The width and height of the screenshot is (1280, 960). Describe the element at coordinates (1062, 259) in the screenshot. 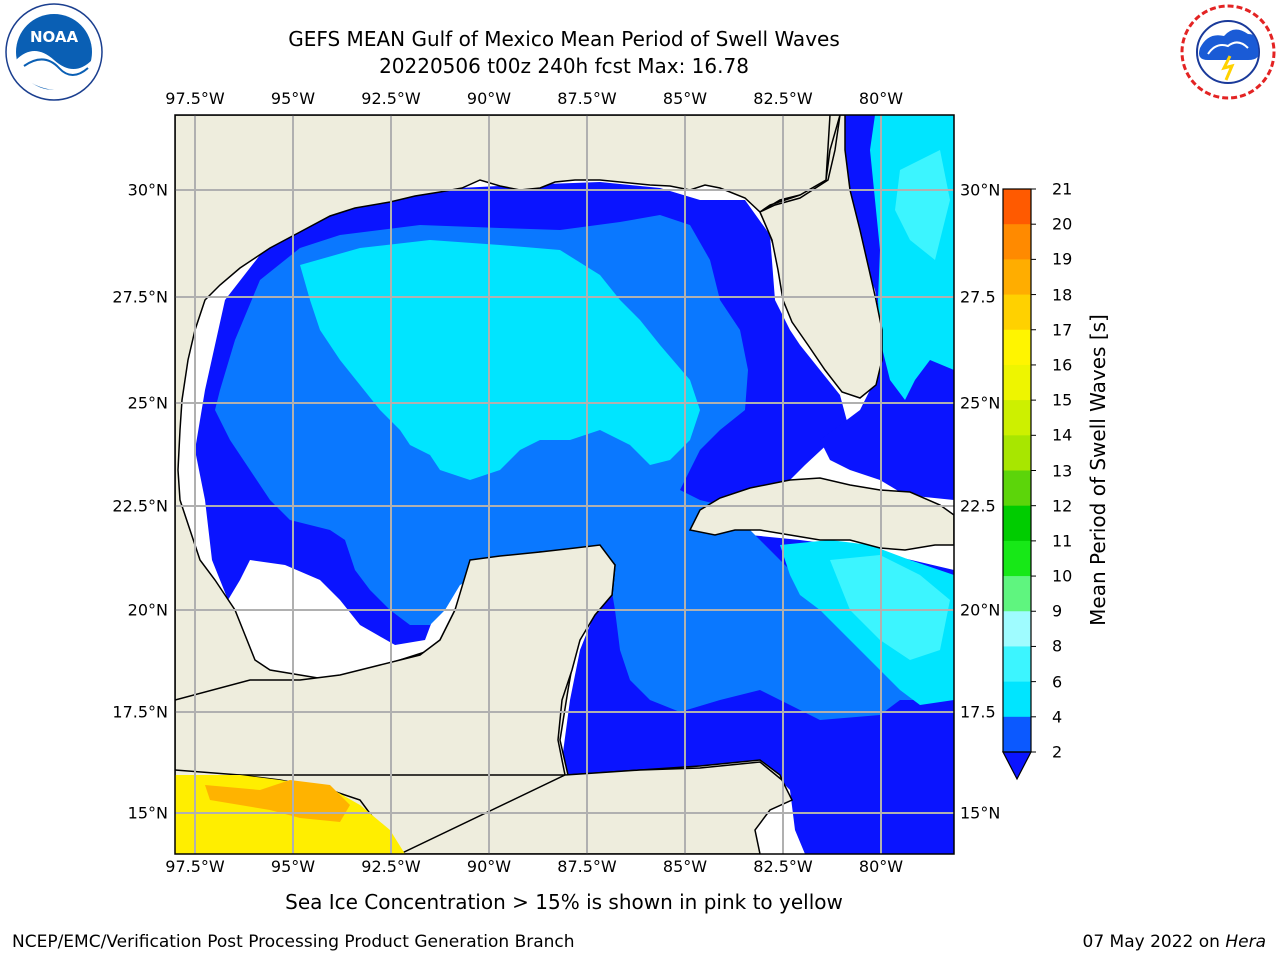

I see `colorbar-tick-label: 19` at that location.